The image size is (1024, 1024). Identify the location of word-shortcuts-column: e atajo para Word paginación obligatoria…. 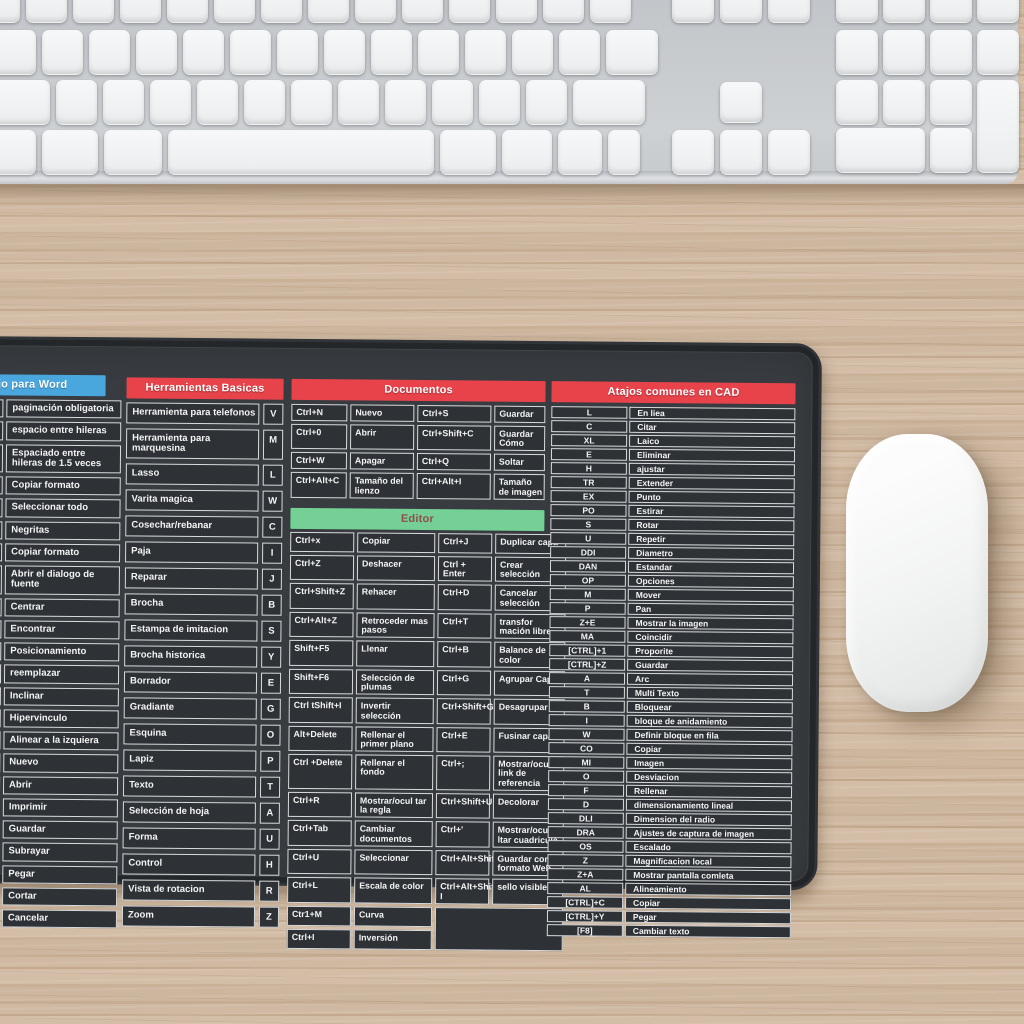
(61, 651).